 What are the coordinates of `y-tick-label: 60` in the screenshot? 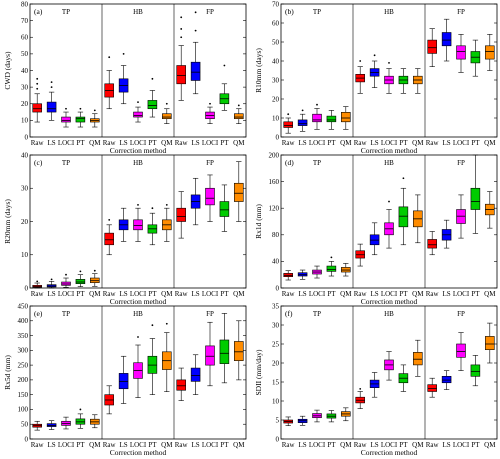 It's located at (25, 38).